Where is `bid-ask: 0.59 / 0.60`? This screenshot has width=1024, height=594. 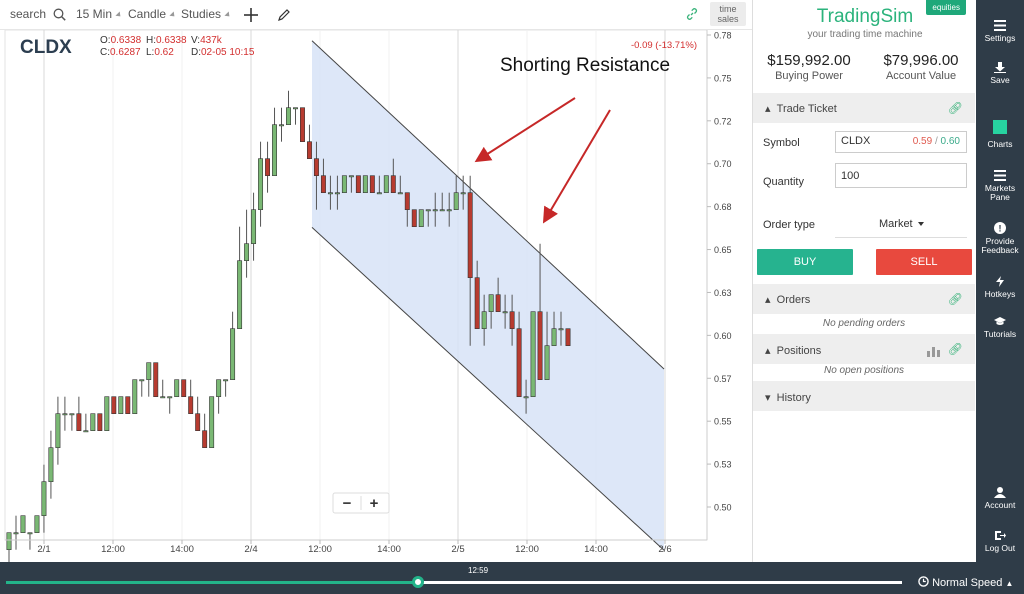 bid-ask: 0.59 / 0.60 is located at coordinates (936, 141).